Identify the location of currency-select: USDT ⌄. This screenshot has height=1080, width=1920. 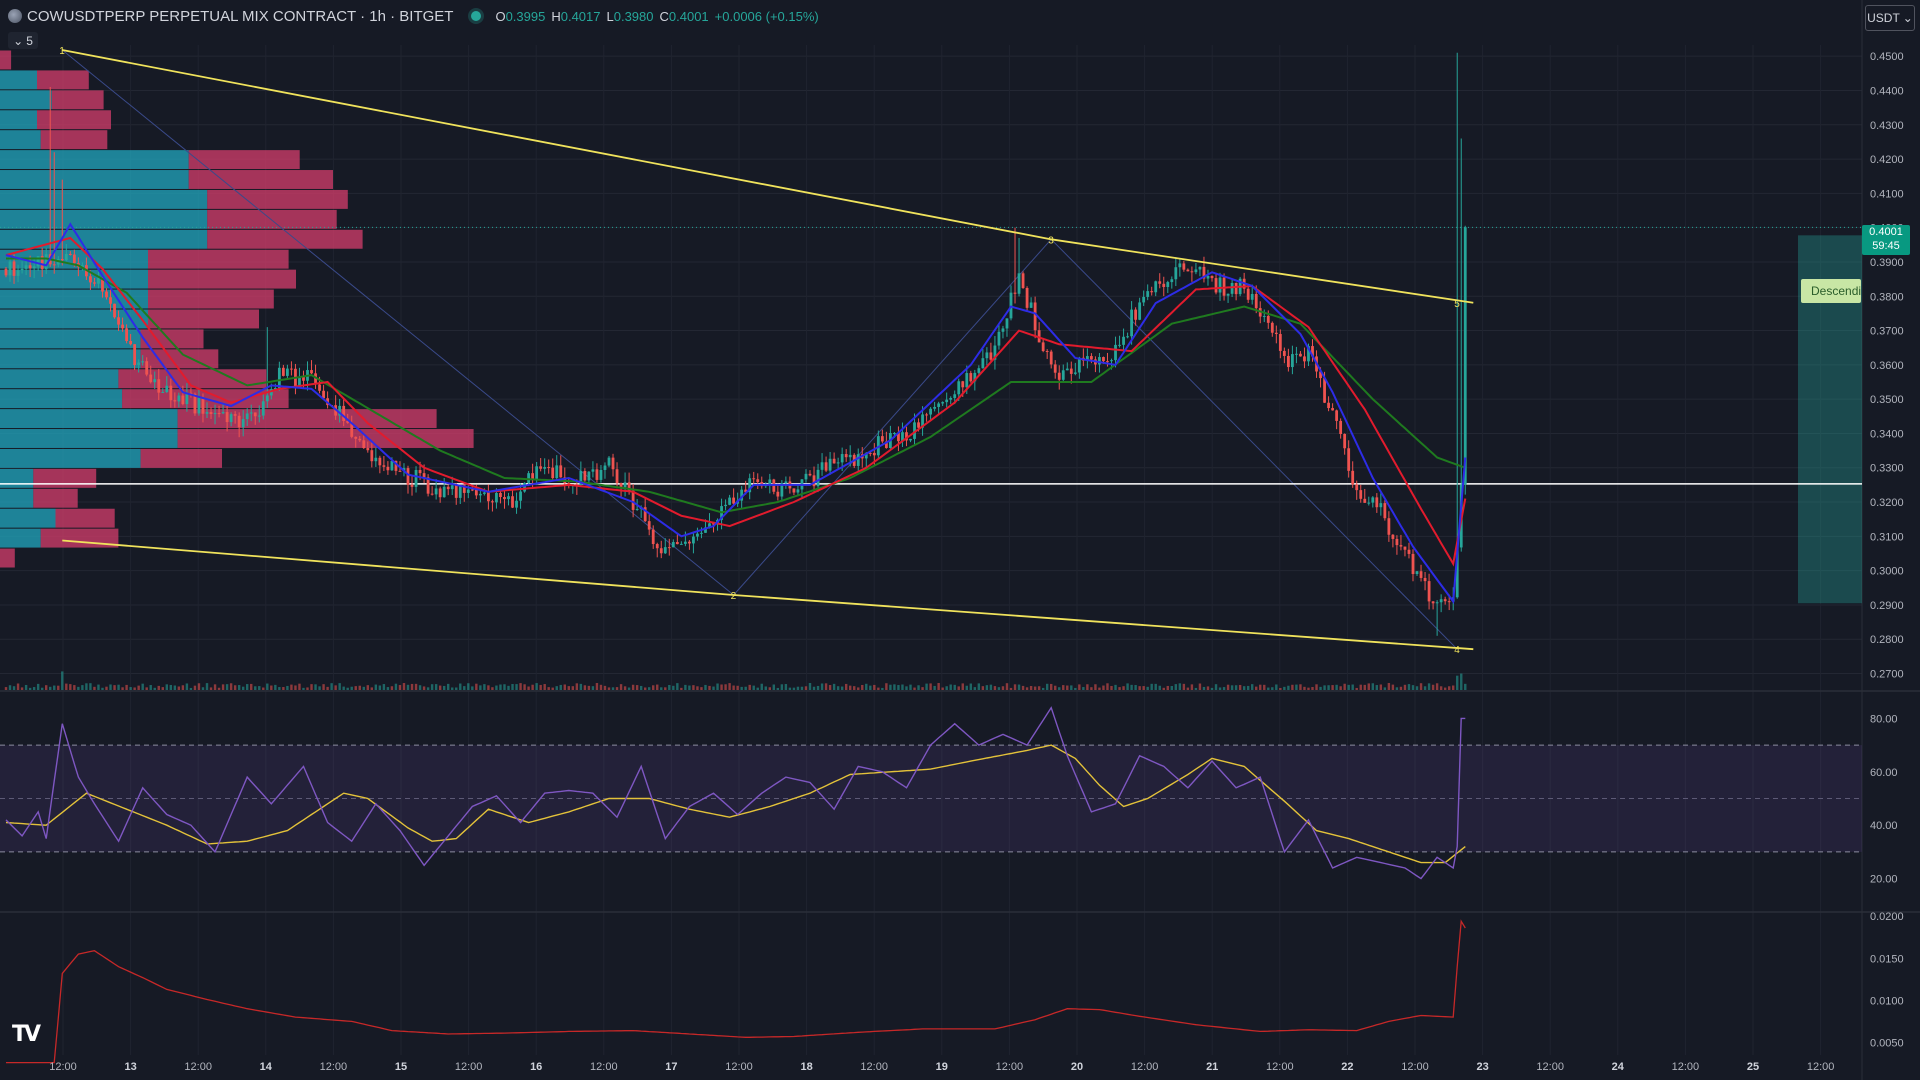
(1890, 18).